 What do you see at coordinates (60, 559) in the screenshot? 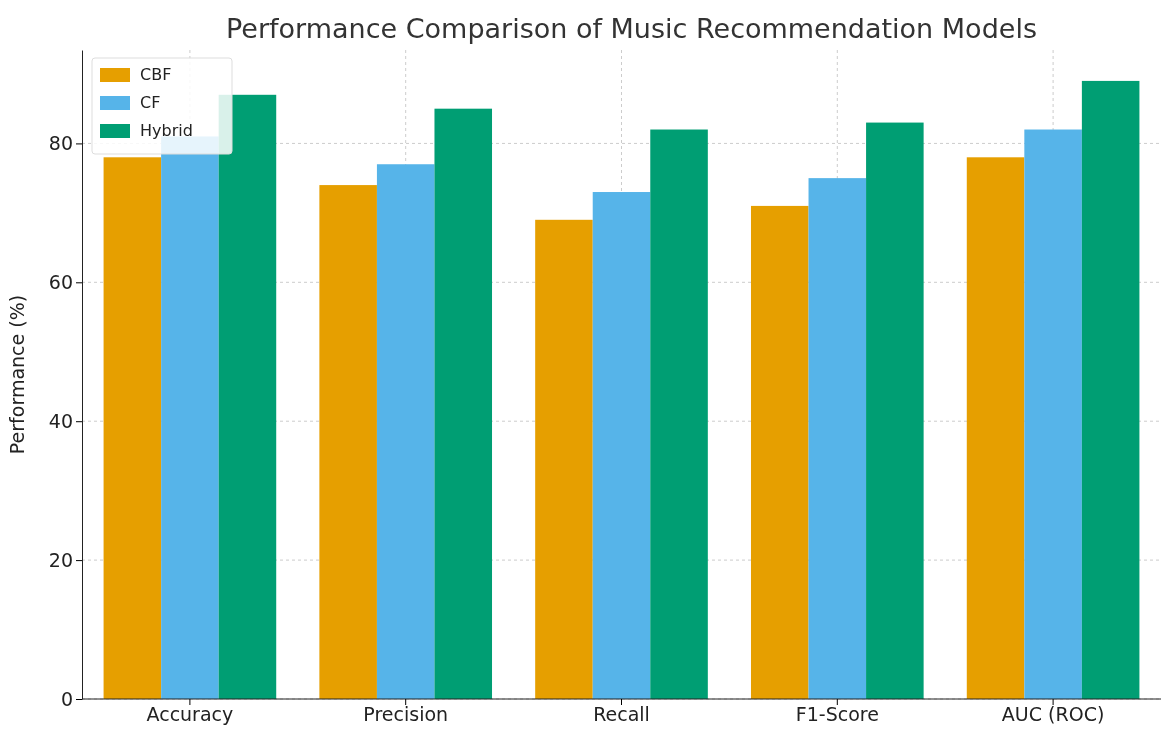
I see `y-tick-label: 20` at bounding box center [60, 559].